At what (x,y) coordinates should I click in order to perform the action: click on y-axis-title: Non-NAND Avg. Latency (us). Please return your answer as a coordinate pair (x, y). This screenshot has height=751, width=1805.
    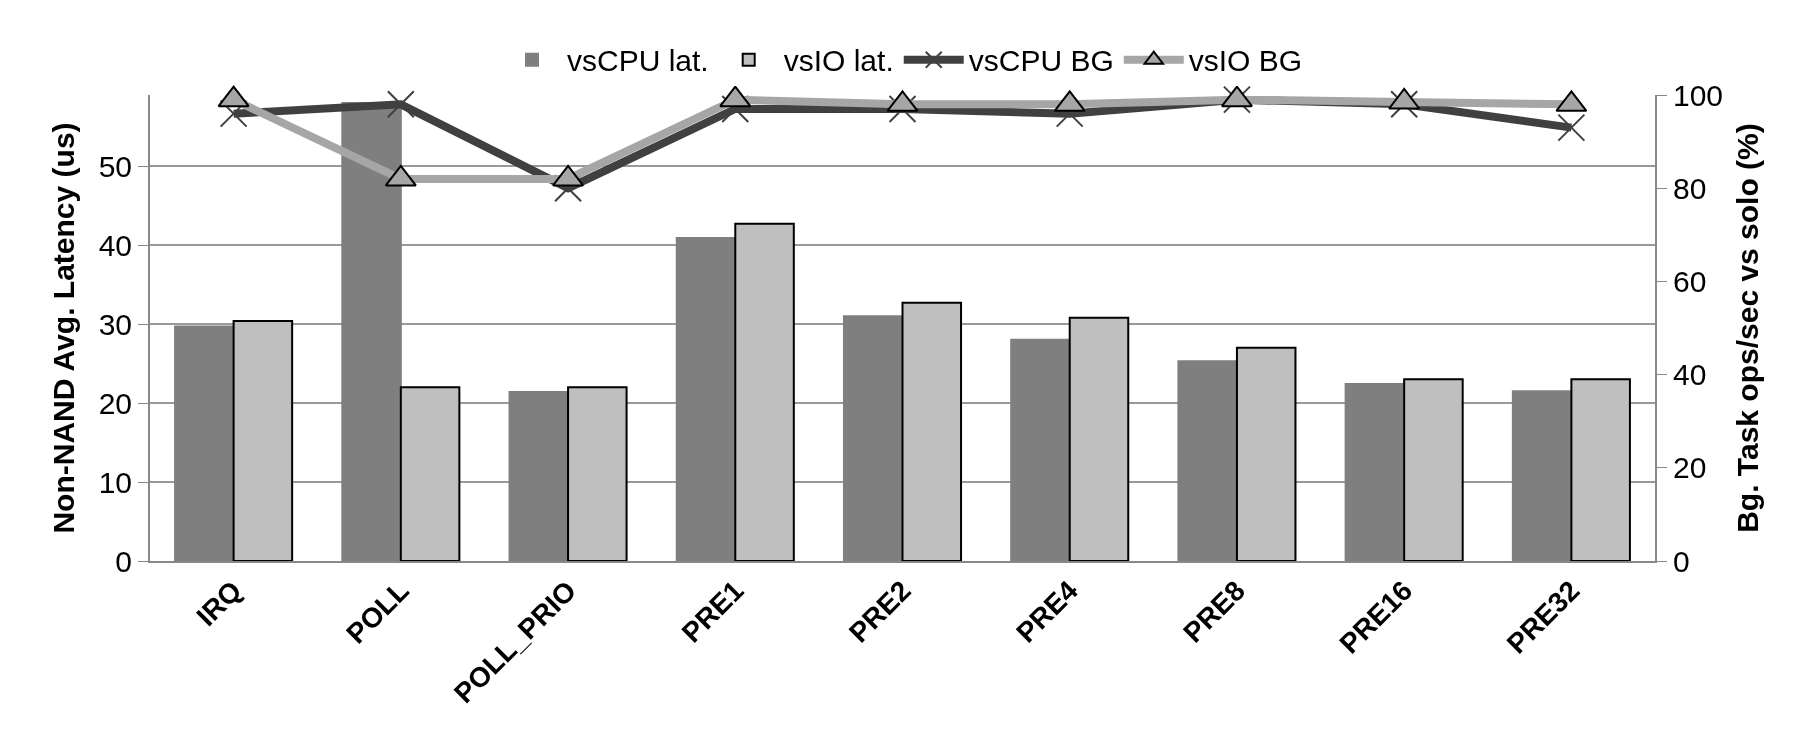
    Looking at the image, I should click on (64, 328).